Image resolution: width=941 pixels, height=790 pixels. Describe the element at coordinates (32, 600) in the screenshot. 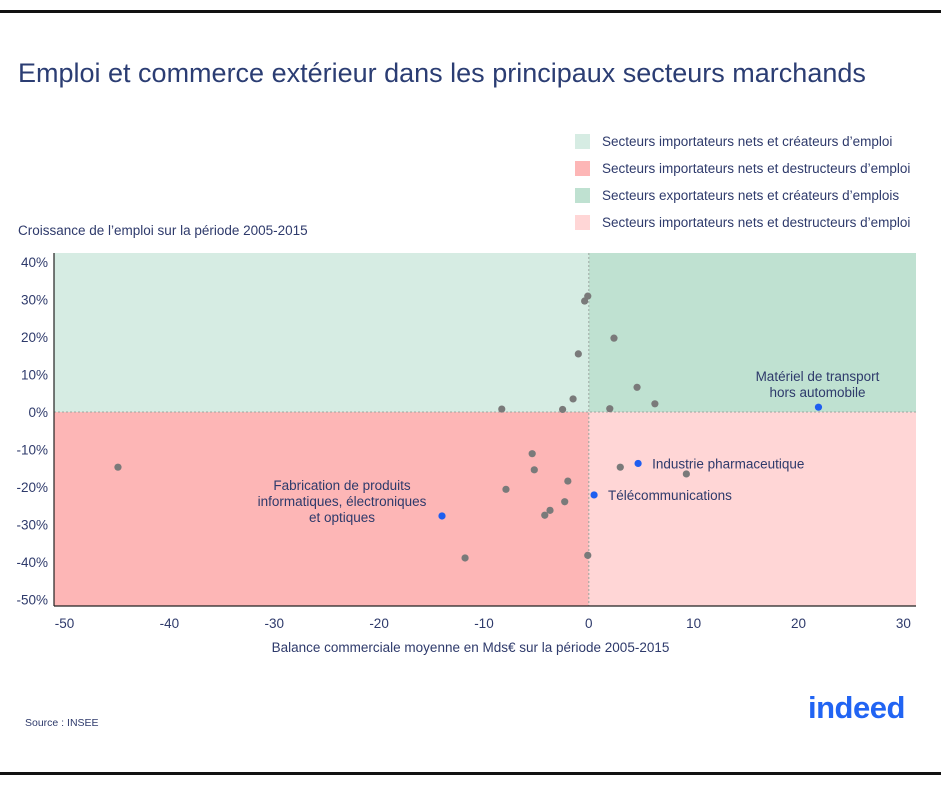

I see `y-tick-label: -50%` at that location.